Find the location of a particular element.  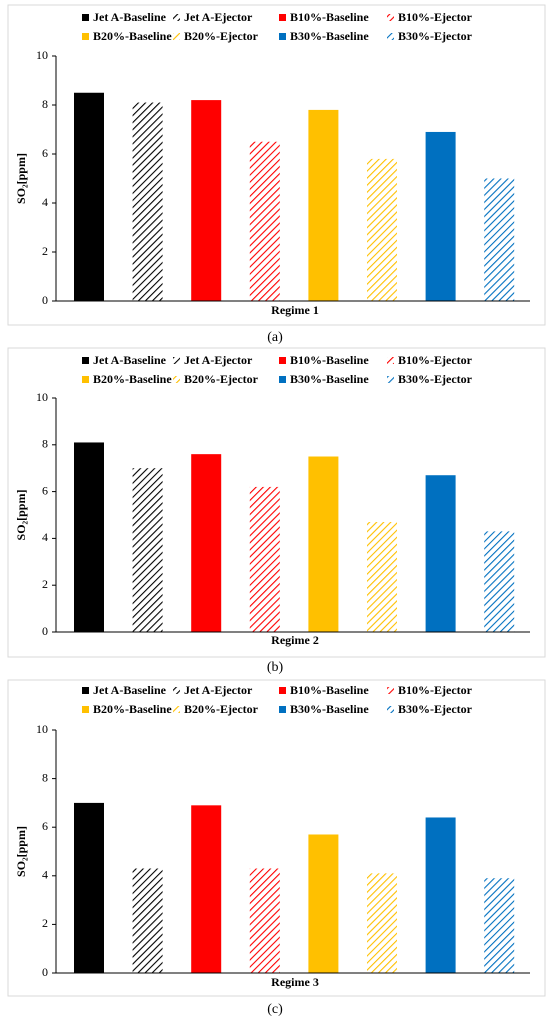

caption: (a) is located at coordinates (275, 337).